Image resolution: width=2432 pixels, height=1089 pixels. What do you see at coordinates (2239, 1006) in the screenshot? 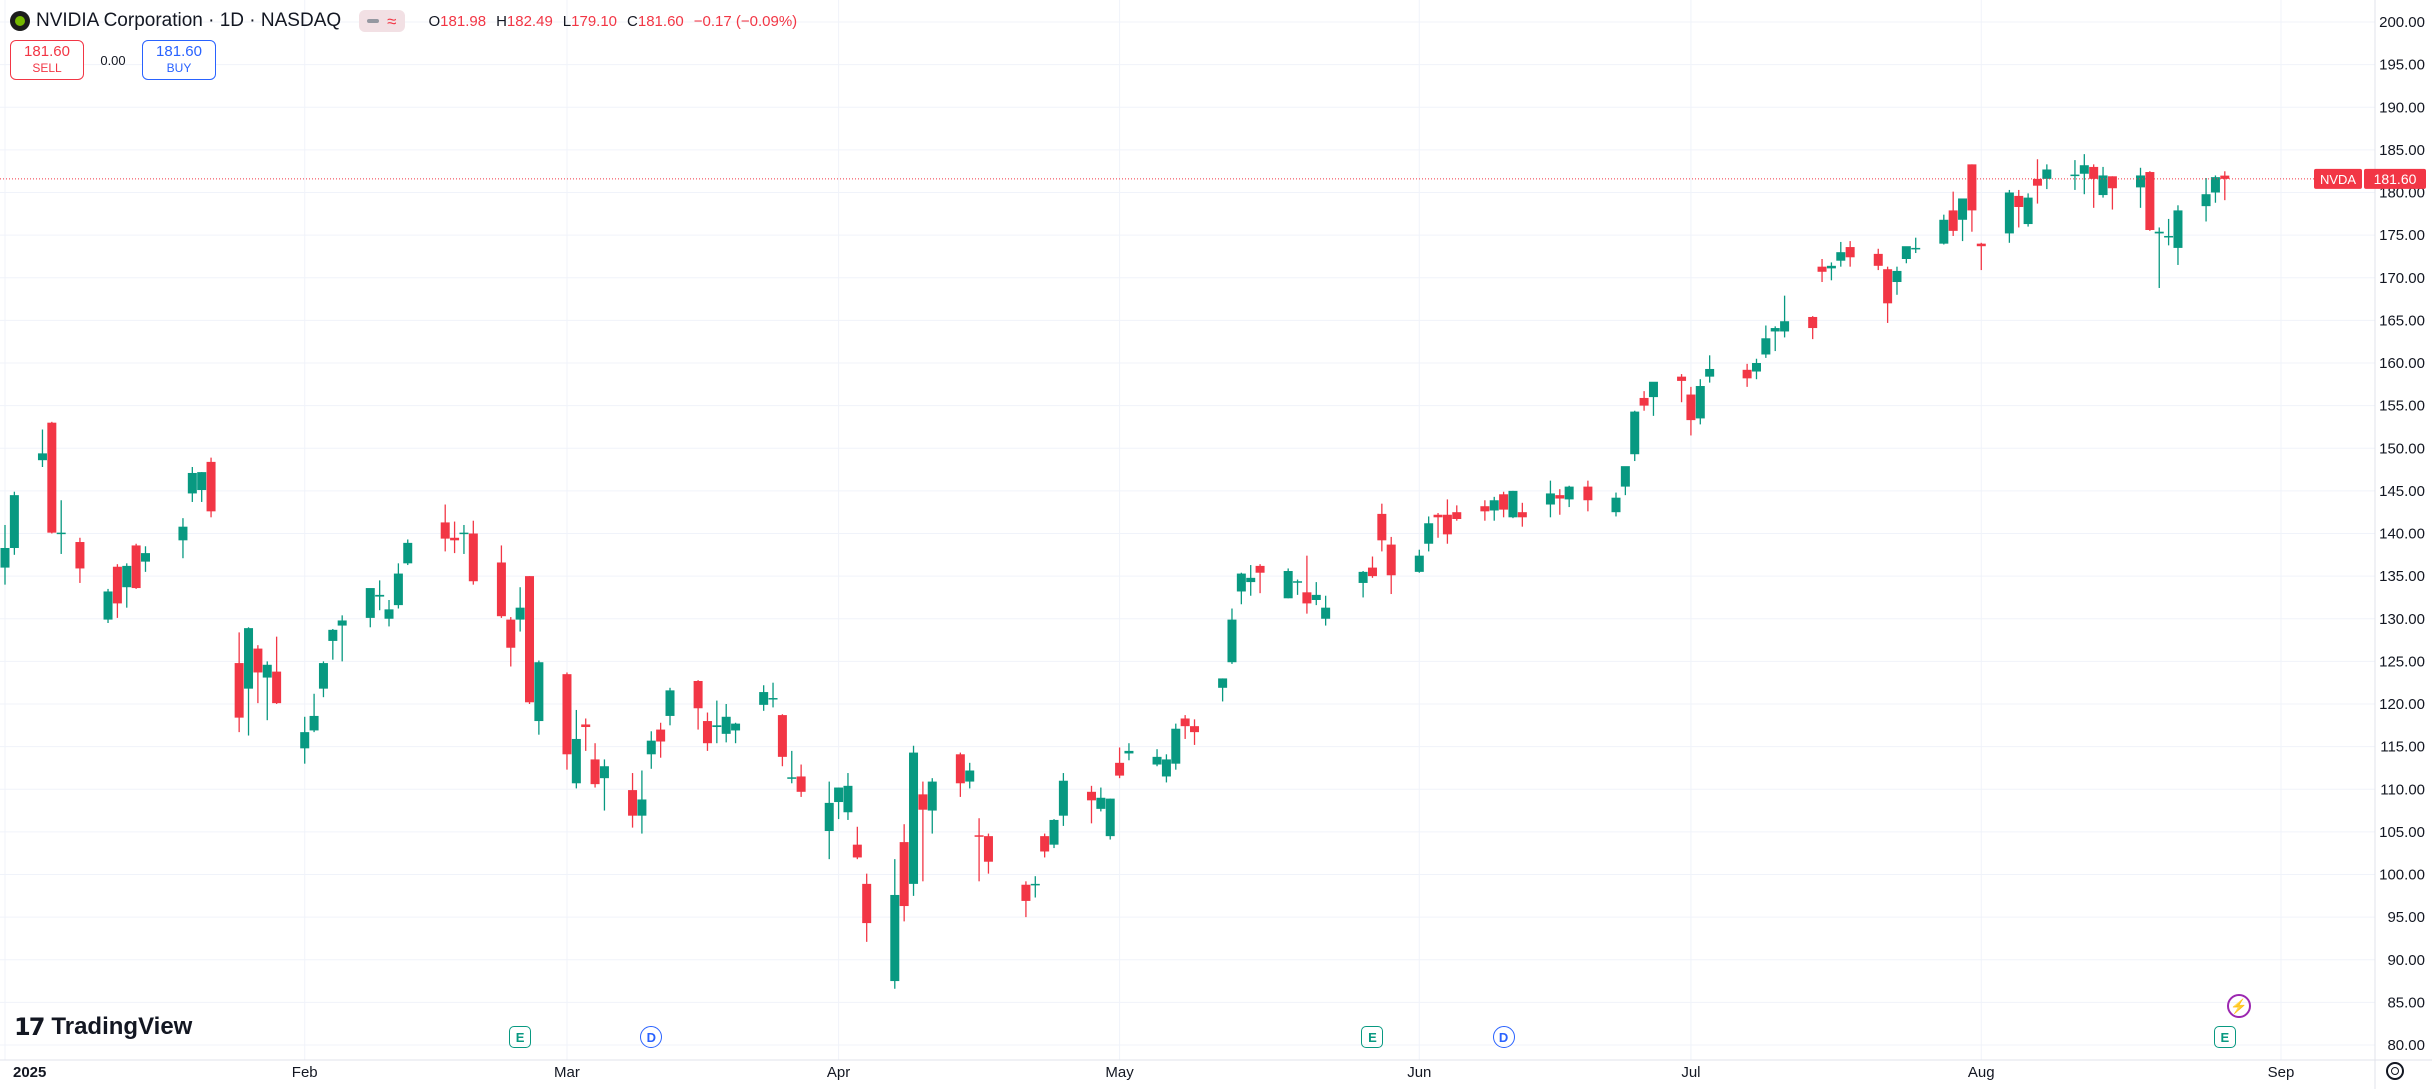
I see `flash-icon: ⚡` at bounding box center [2239, 1006].